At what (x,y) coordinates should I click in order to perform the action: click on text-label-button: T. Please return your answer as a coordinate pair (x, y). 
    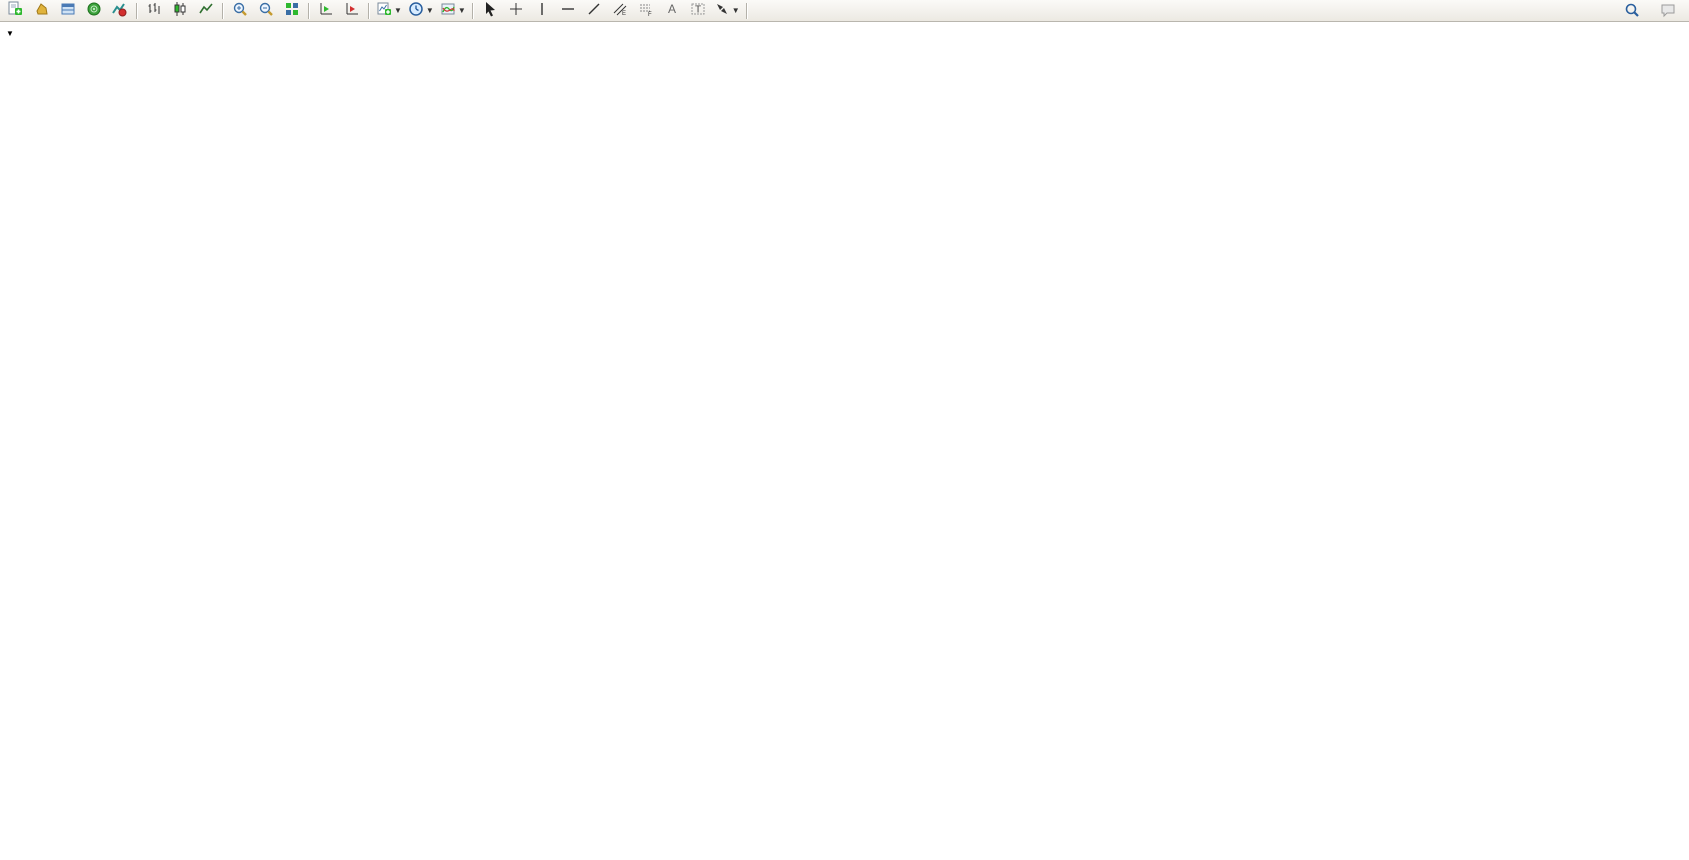
    Looking at the image, I should click on (698, 11).